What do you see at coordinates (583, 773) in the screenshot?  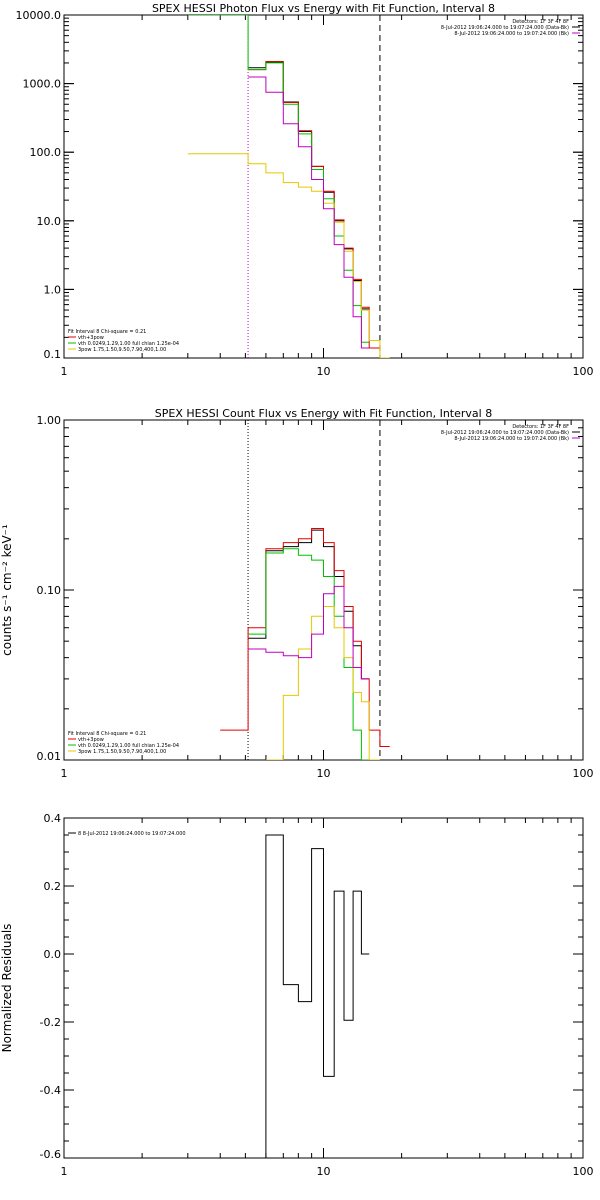 I see `count-xtick-label: 100` at bounding box center [583, 773].